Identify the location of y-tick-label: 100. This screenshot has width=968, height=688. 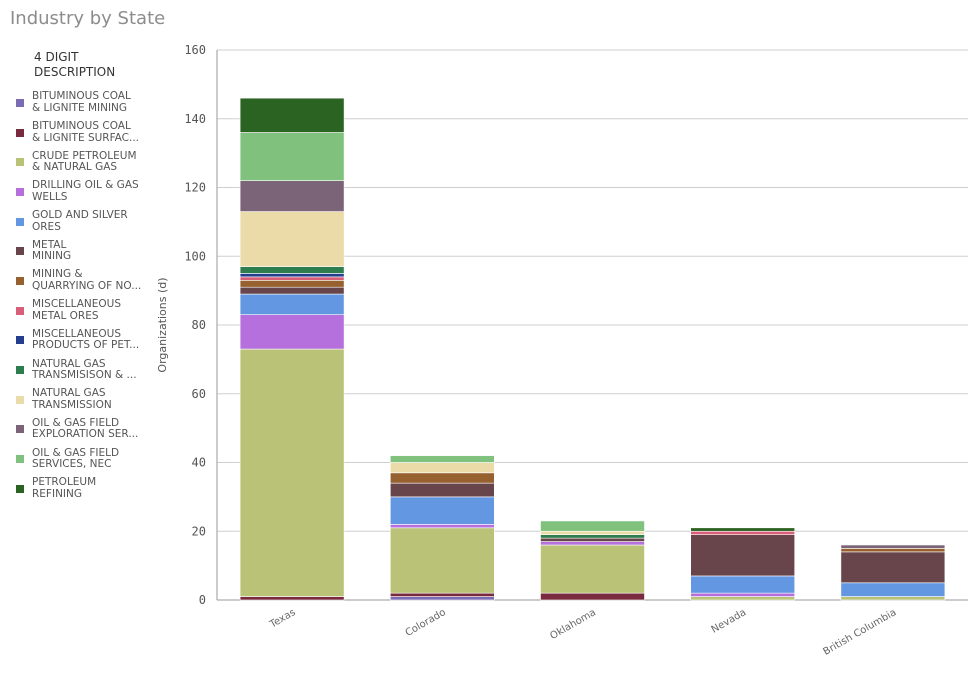
(195, 256).